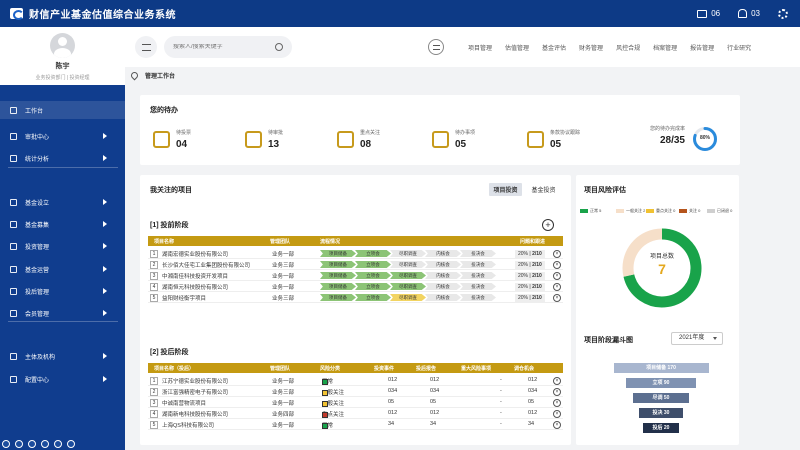  I want to click on avatar, so click(62, 45).